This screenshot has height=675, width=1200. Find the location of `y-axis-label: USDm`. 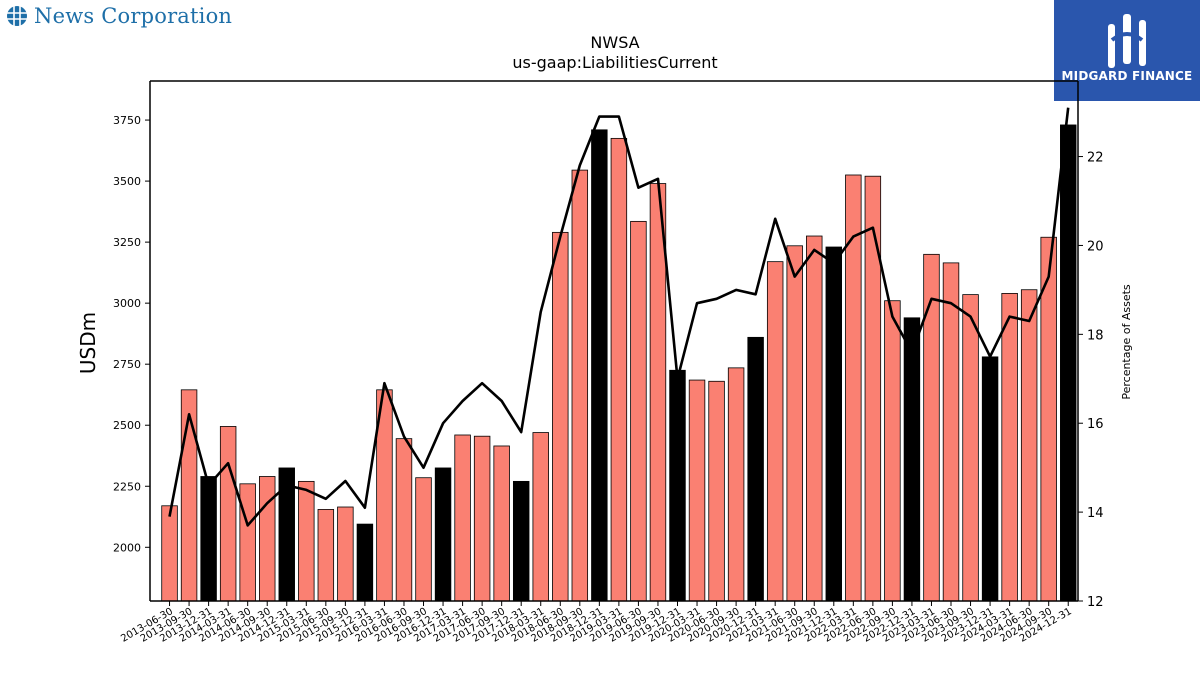

y-axis-label: USDm is located at coordinates (88, 343).